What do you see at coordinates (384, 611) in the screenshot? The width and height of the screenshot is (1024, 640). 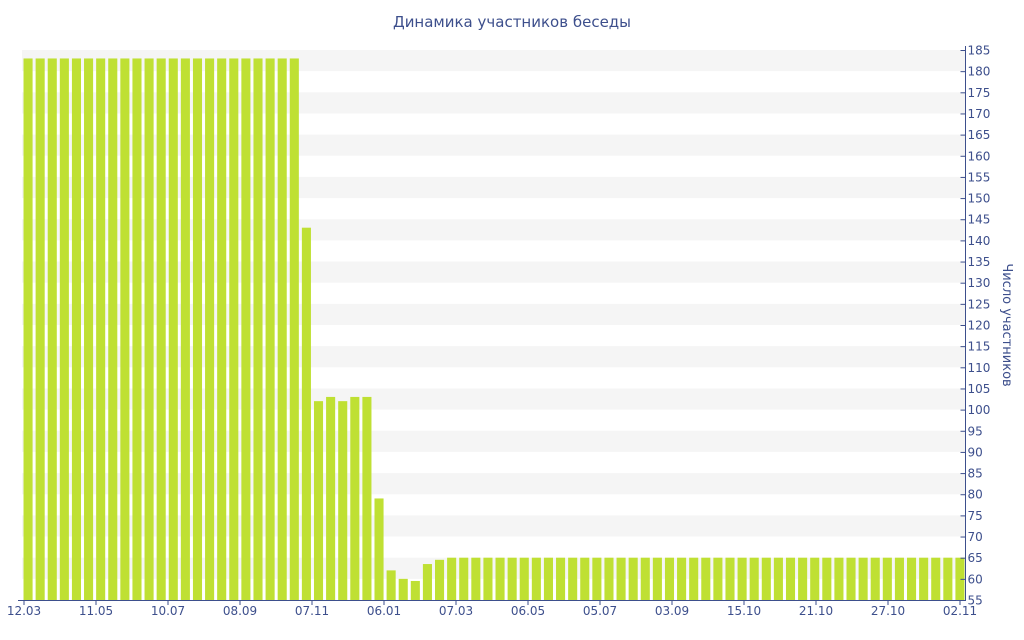 I see `x-tick-label: 06.01` at bounding box center [384, 611].